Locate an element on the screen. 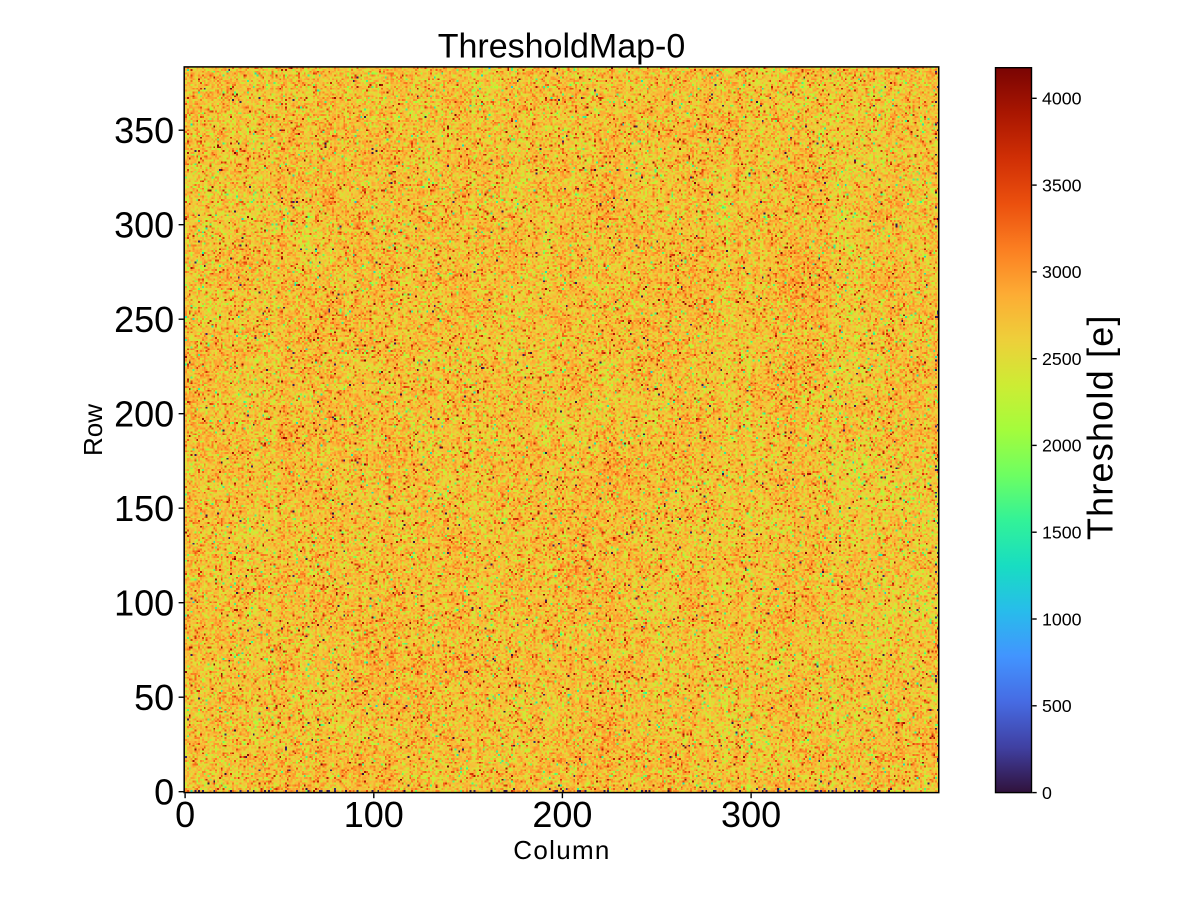 Image resolution: width=1200 pixels, height=900 pixels. svg-text: 250 is located at coordinates (144, 319).